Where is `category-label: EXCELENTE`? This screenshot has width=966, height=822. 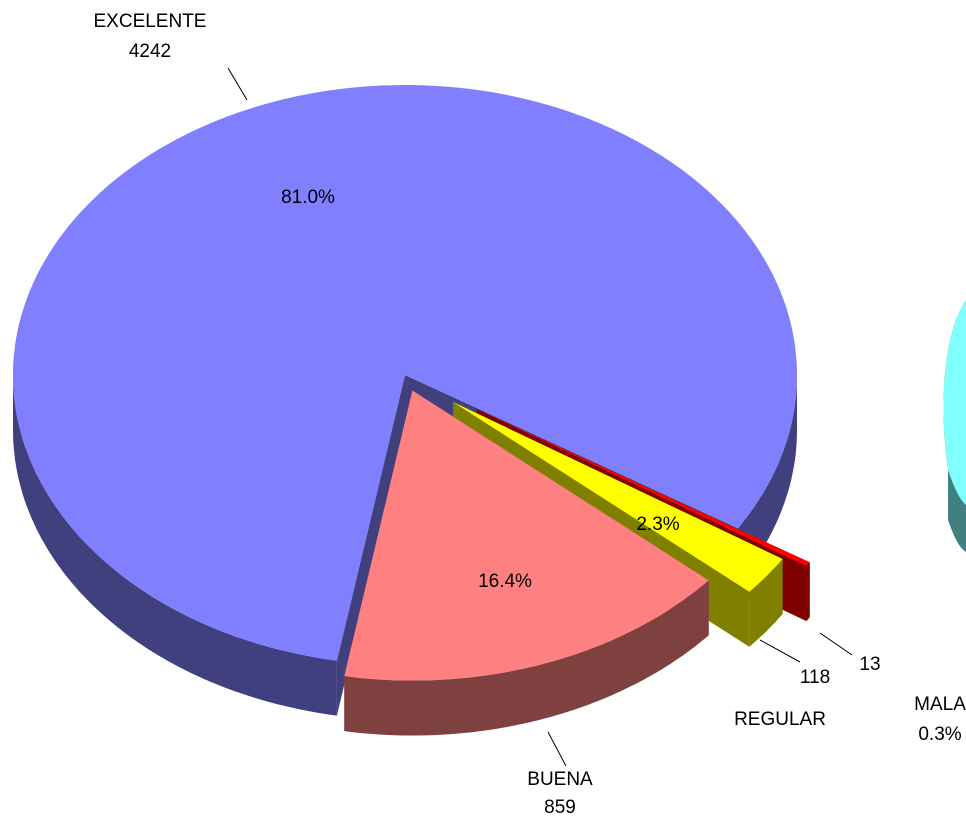
category-label: EXCELENTE is located at coordinates (150, 21).